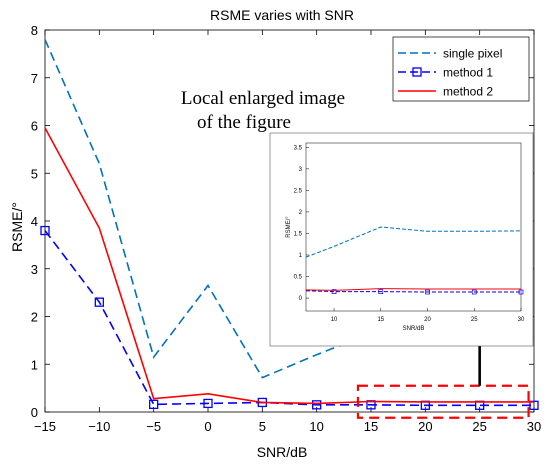 The image size is (550, 465). Describe the element at coordinates (34, 78) in the screenshot. I see `y-tick-label: 7` at that location.